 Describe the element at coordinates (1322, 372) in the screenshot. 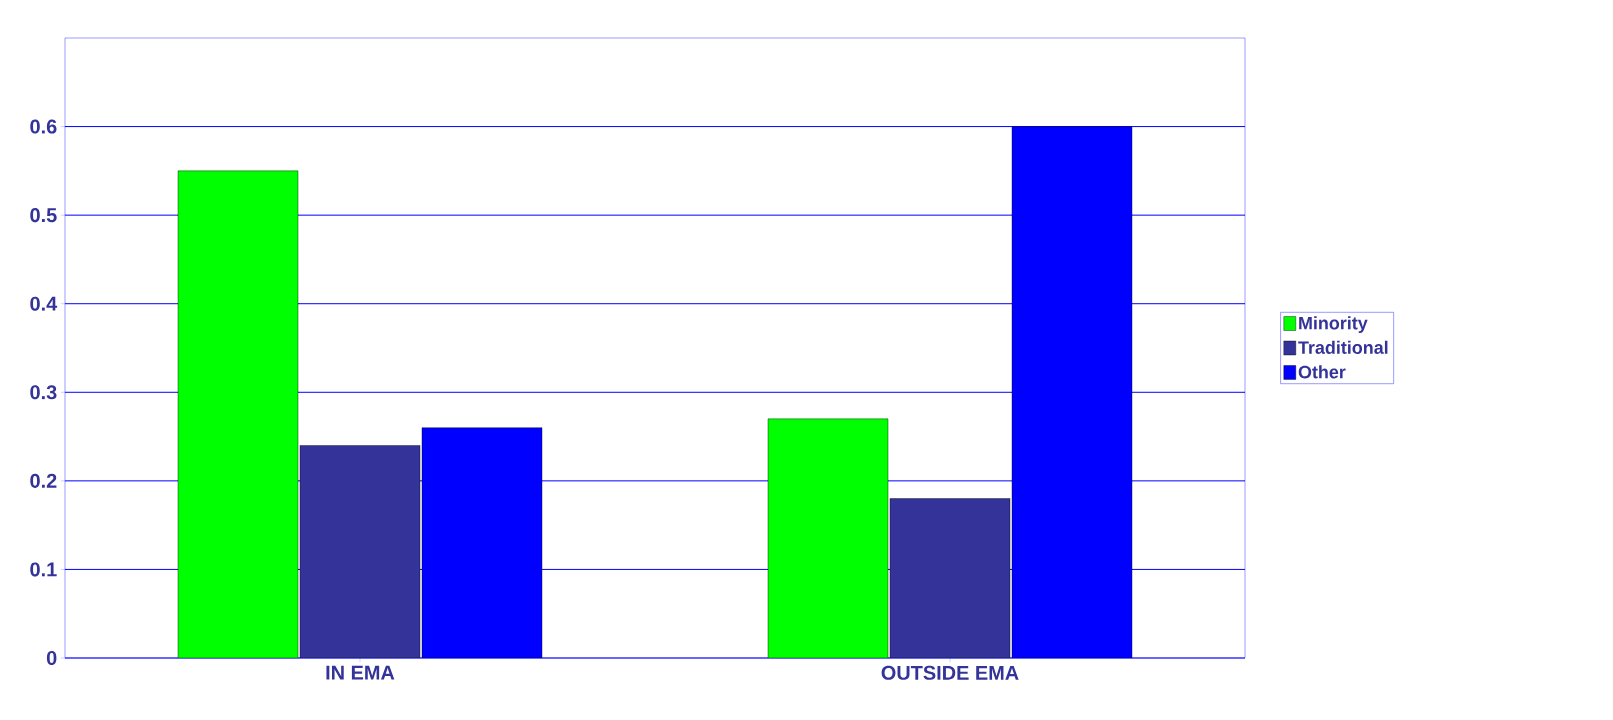

I see `legend-label: Other` at that location.